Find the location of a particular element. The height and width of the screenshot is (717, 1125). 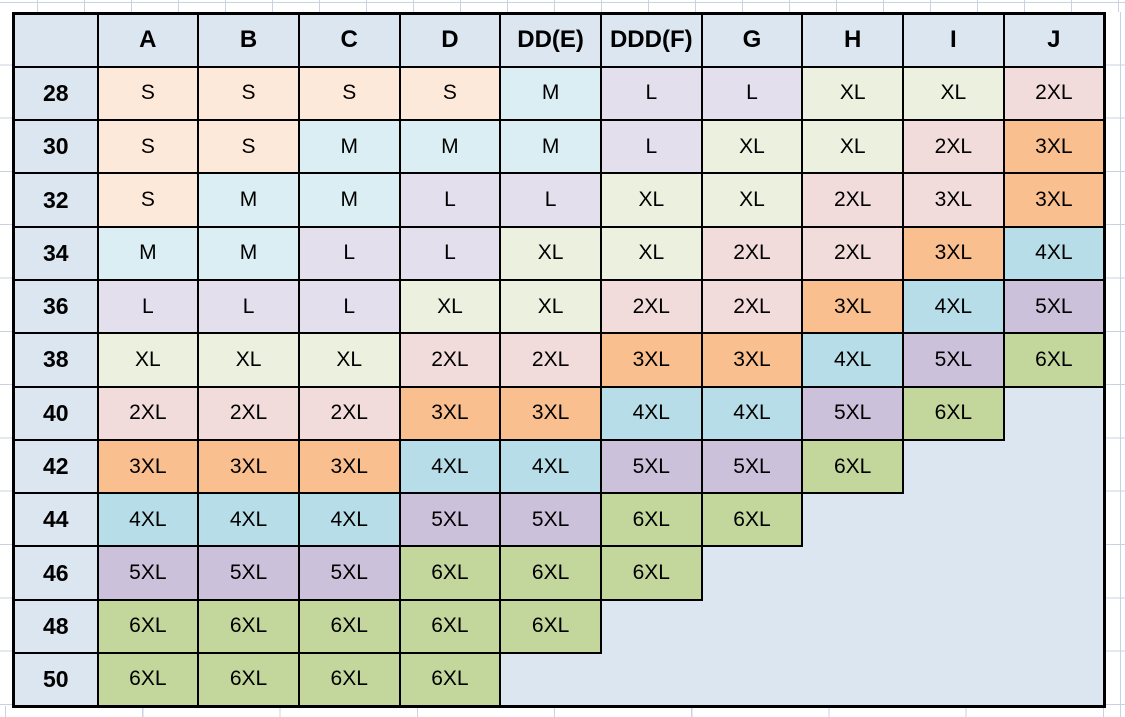

cell-28-C: S is located at coordinates (349, 93).